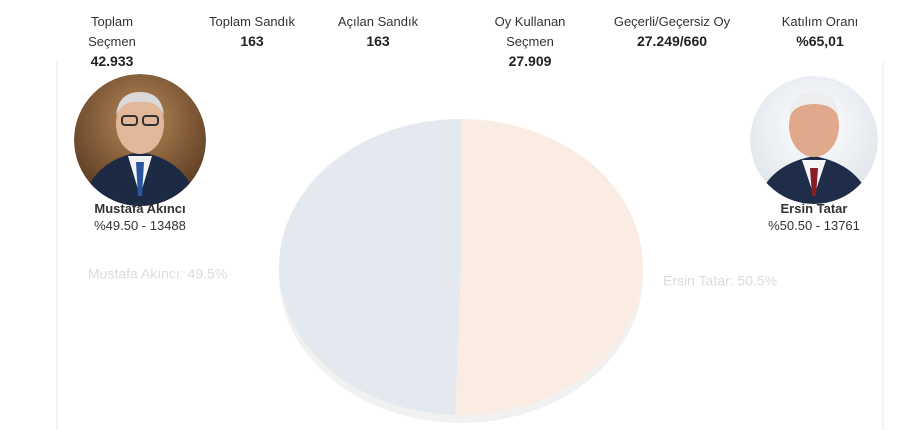 The image size is (910, 430). I want to click on stat-value: 27.909, so click(530, 61).